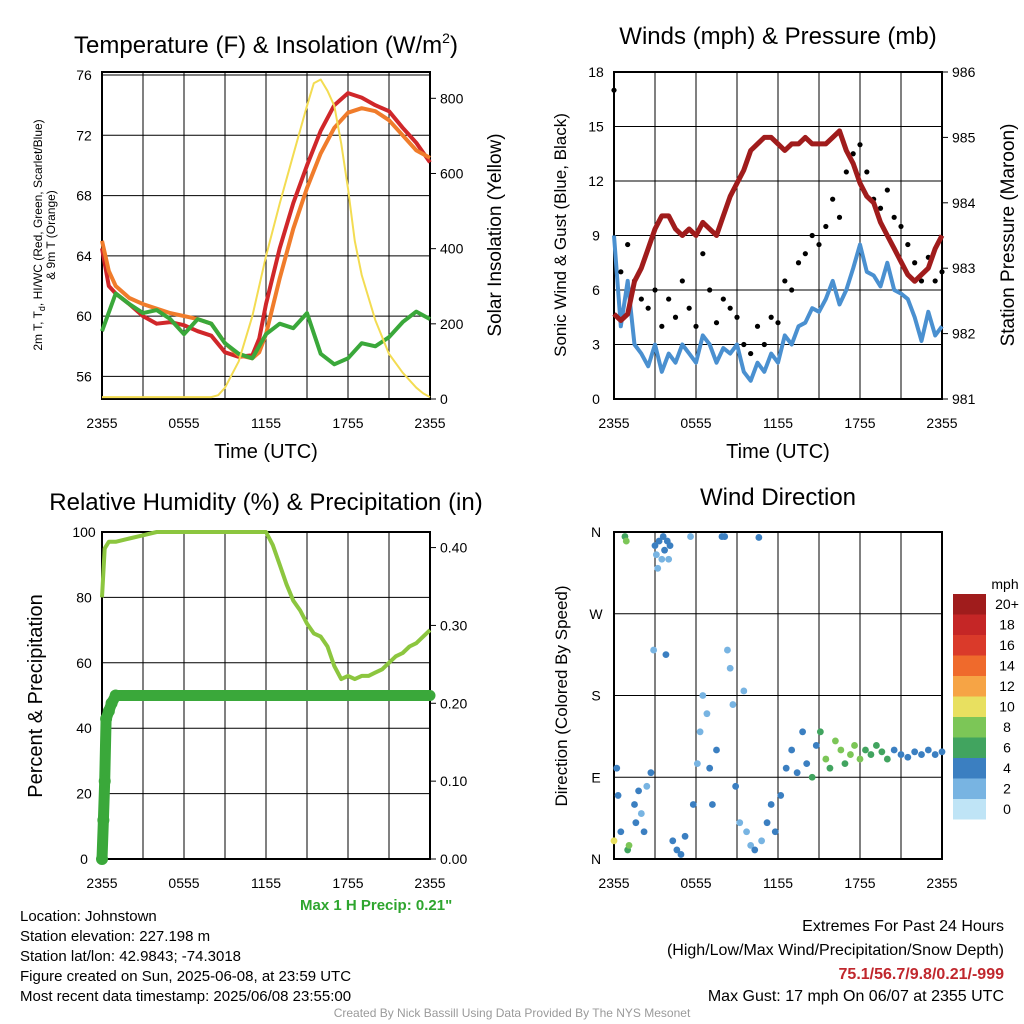  What do you see at coordinates (452, 249) in the screenshot?
I see `panel1-y2tick-label: 400` at bounding box center [452, 249].